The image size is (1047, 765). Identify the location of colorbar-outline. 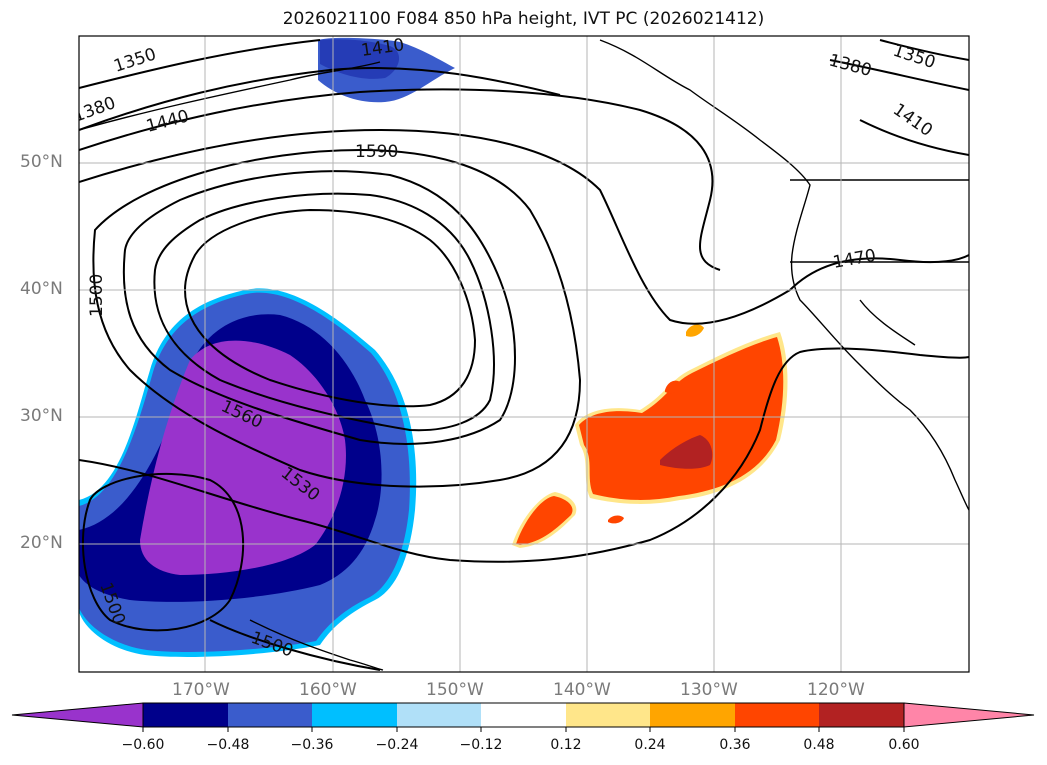
(523, 715).